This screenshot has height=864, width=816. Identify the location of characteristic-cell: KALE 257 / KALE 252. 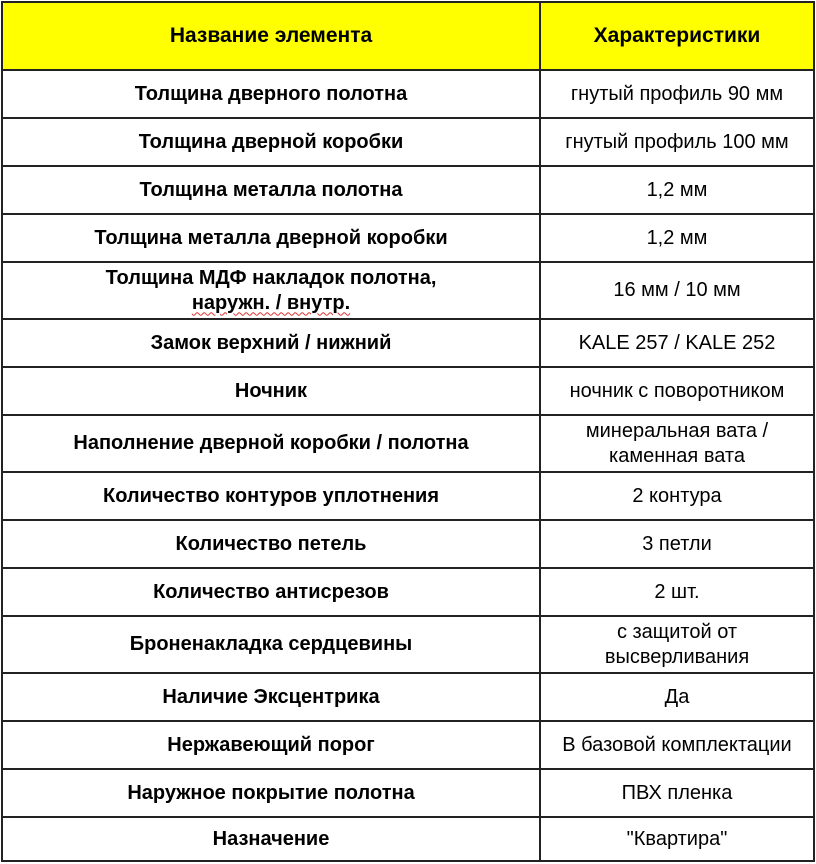
(677, 343).